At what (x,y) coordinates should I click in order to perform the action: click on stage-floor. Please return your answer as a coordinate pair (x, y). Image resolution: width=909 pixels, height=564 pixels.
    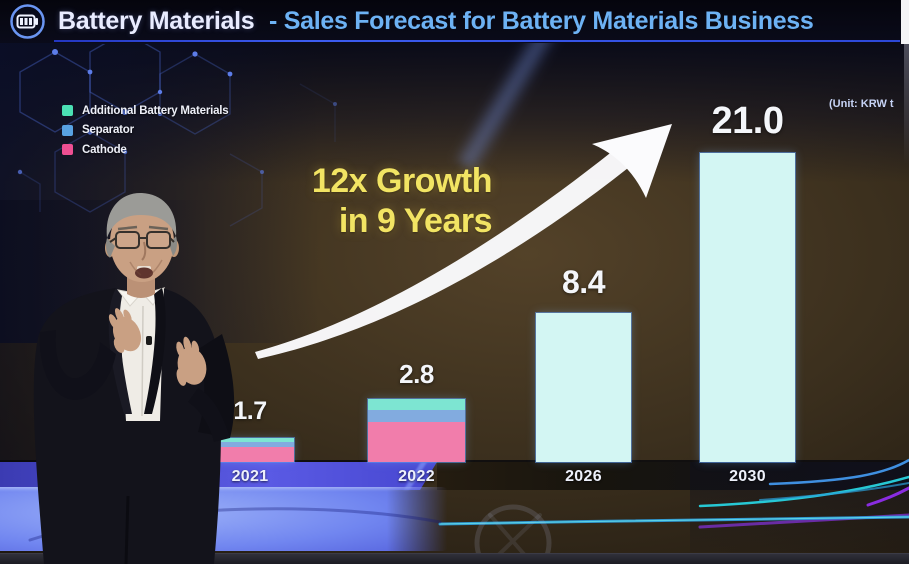
    Looking at the image, I should click on (454, 558).